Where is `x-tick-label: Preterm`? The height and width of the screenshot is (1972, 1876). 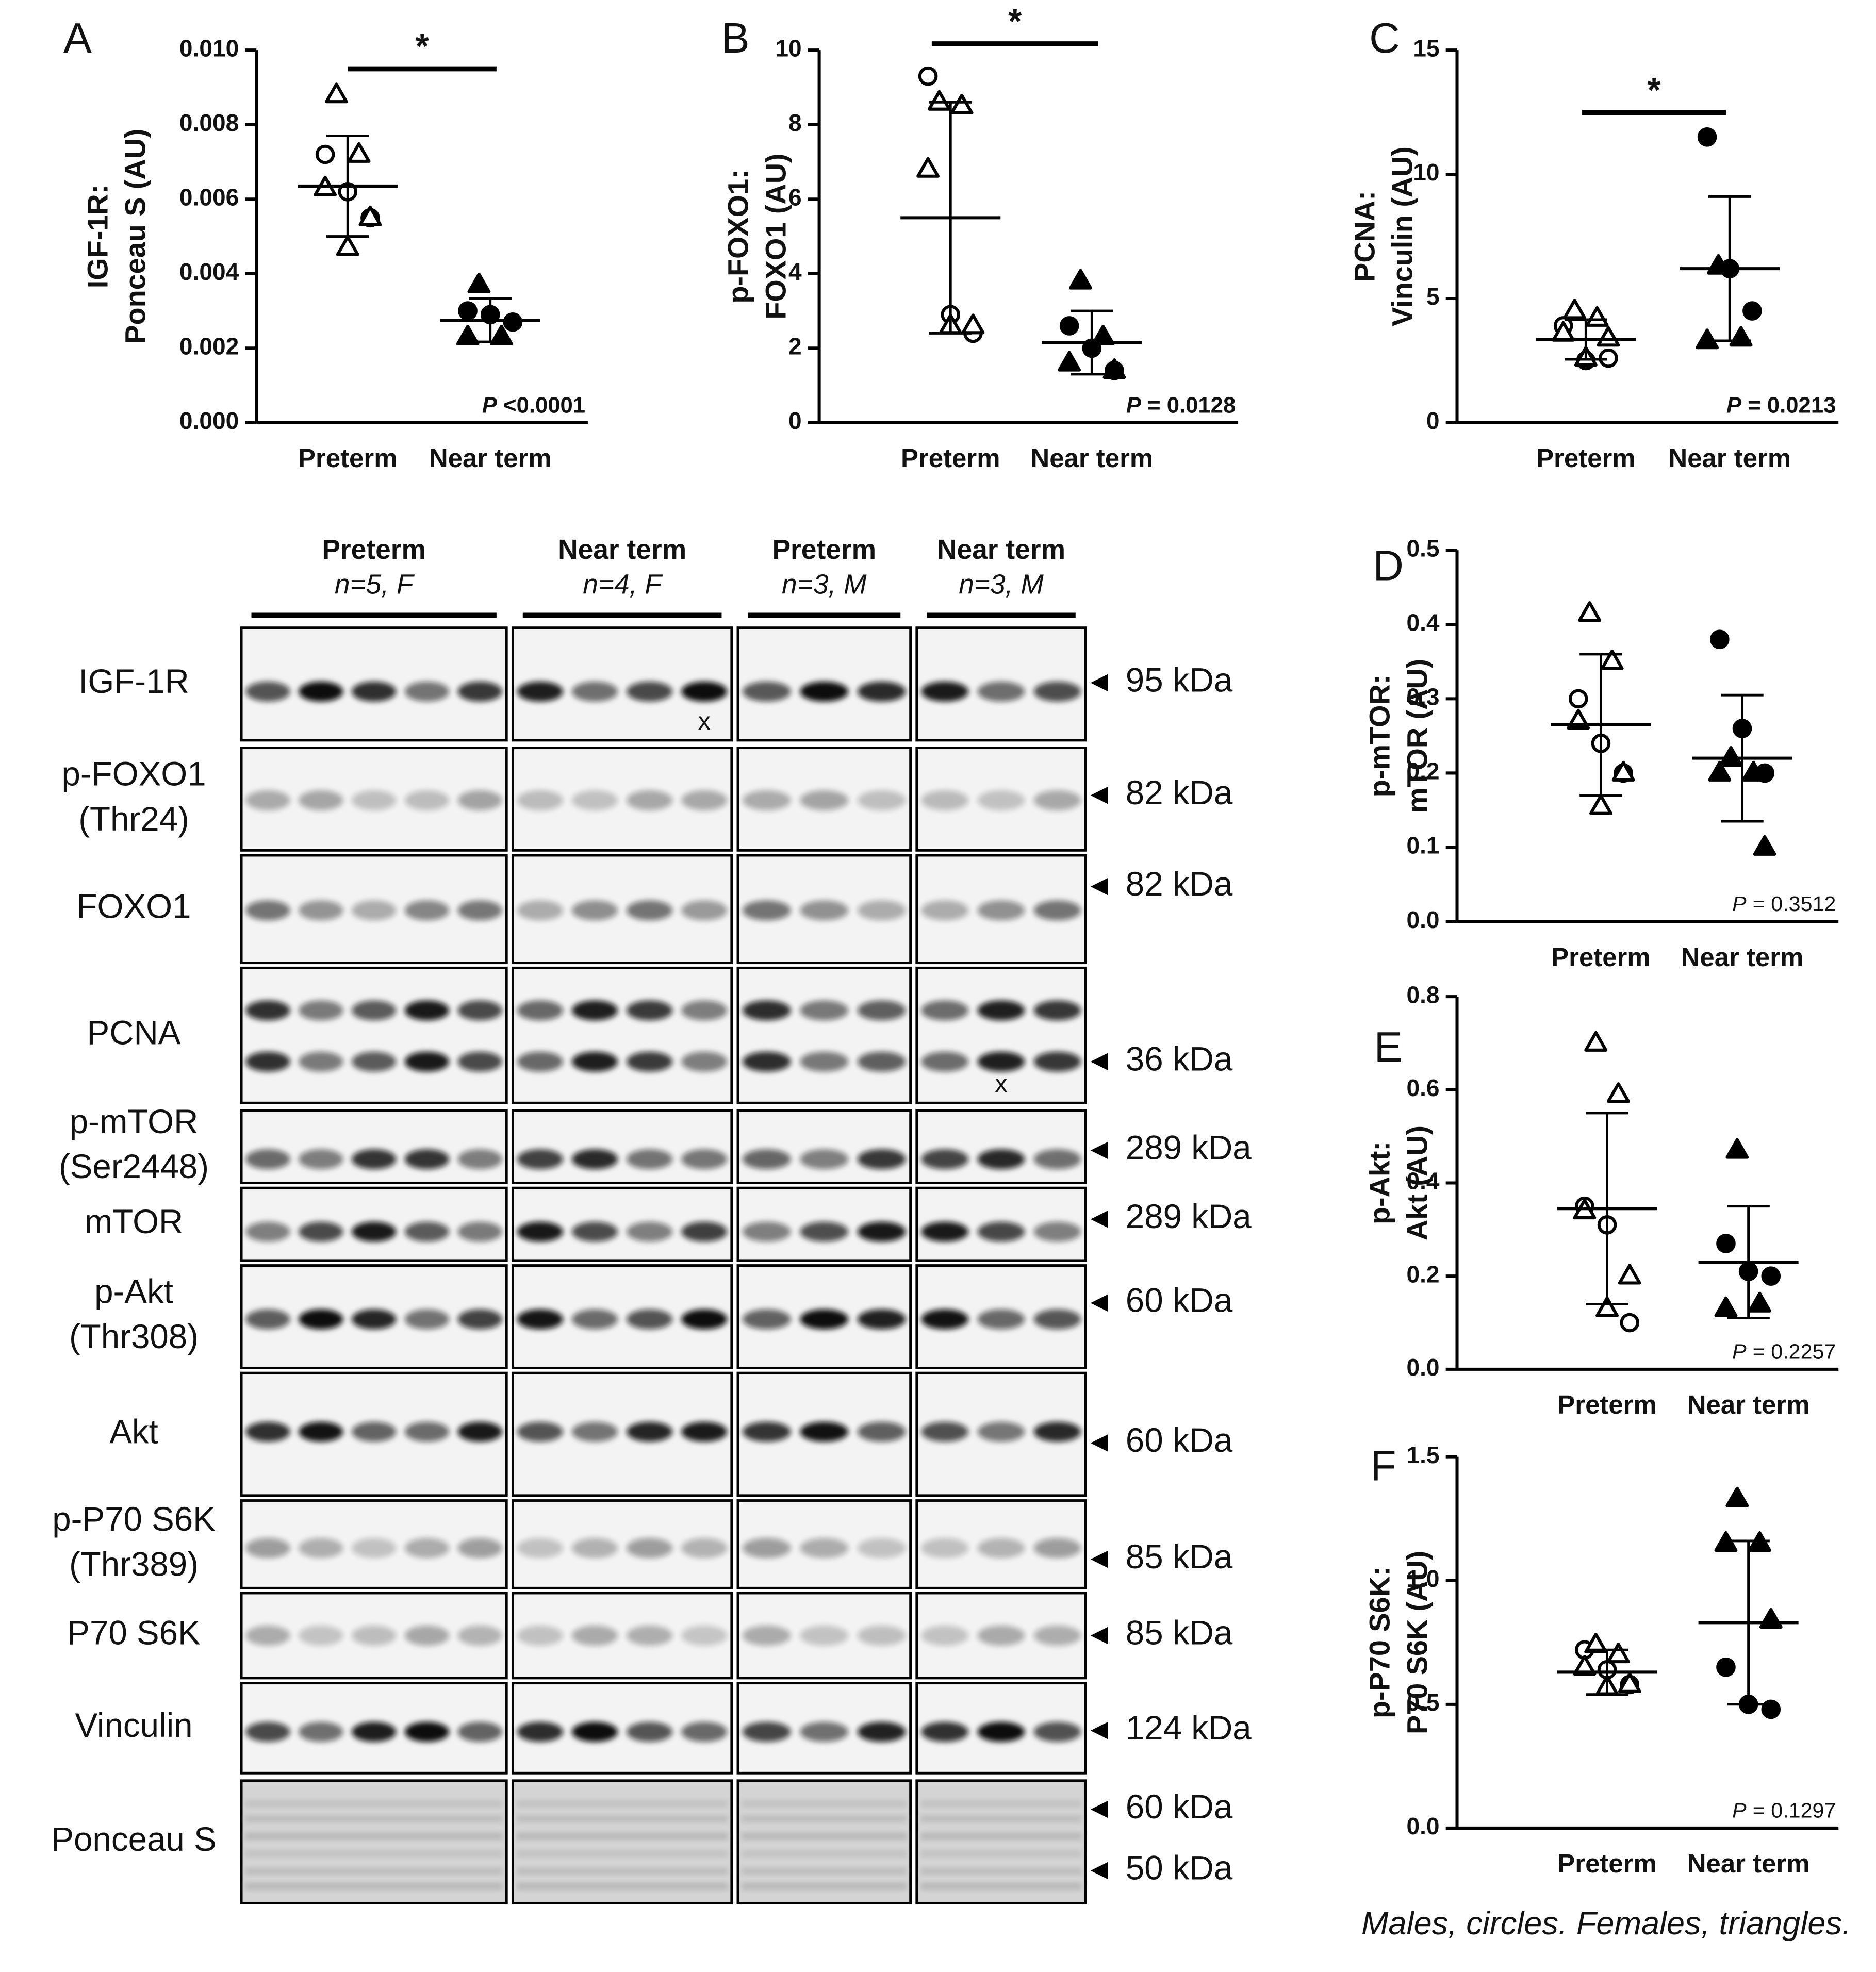
x-tick-label: Preterm is located at coordinates (1606, 1863).